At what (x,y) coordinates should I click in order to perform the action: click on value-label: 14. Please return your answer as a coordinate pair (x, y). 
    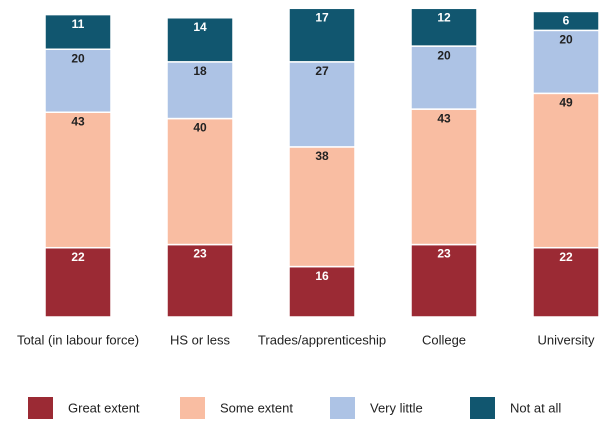
    Looking at the image, I should click on (200, 27).